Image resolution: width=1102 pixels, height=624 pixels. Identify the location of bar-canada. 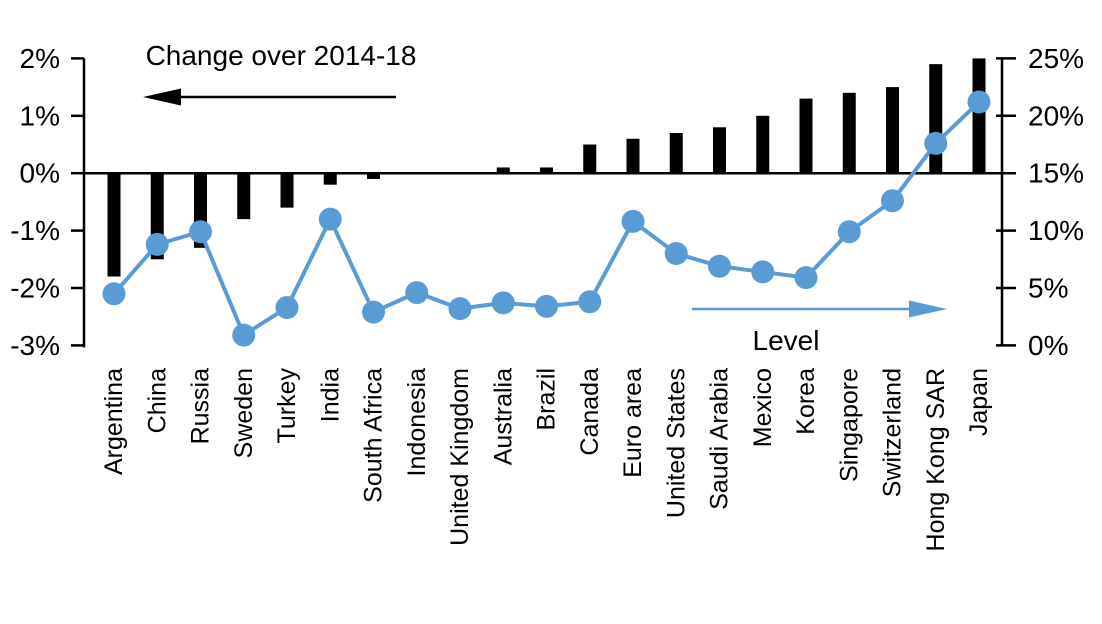
(590, 159).